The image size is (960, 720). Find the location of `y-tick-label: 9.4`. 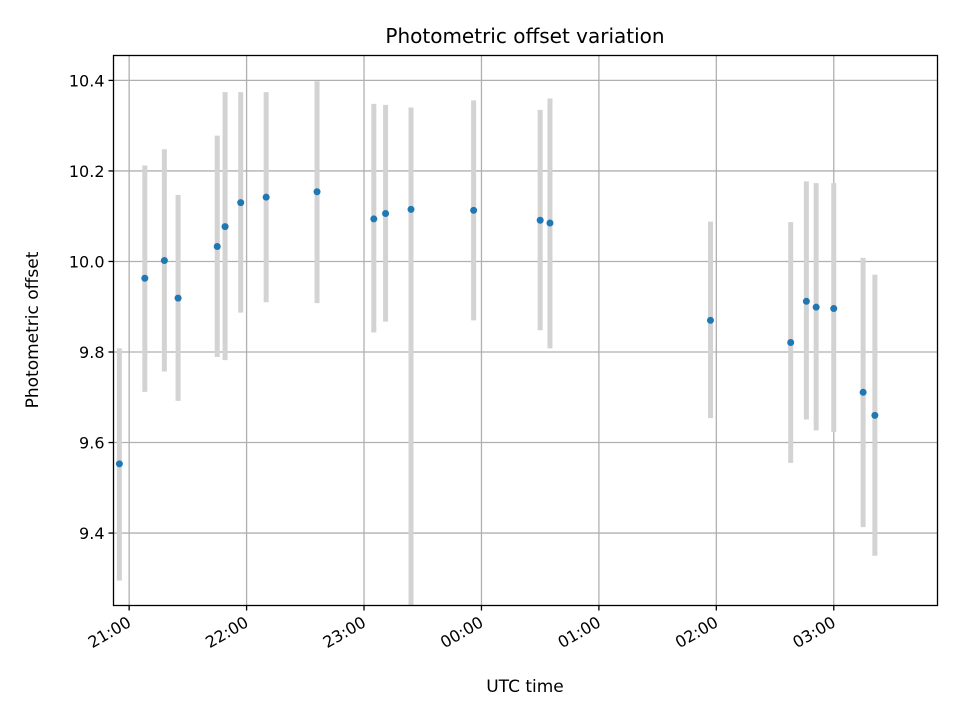

y-tick-label: 9.4 is located at coordinates (91, 533).